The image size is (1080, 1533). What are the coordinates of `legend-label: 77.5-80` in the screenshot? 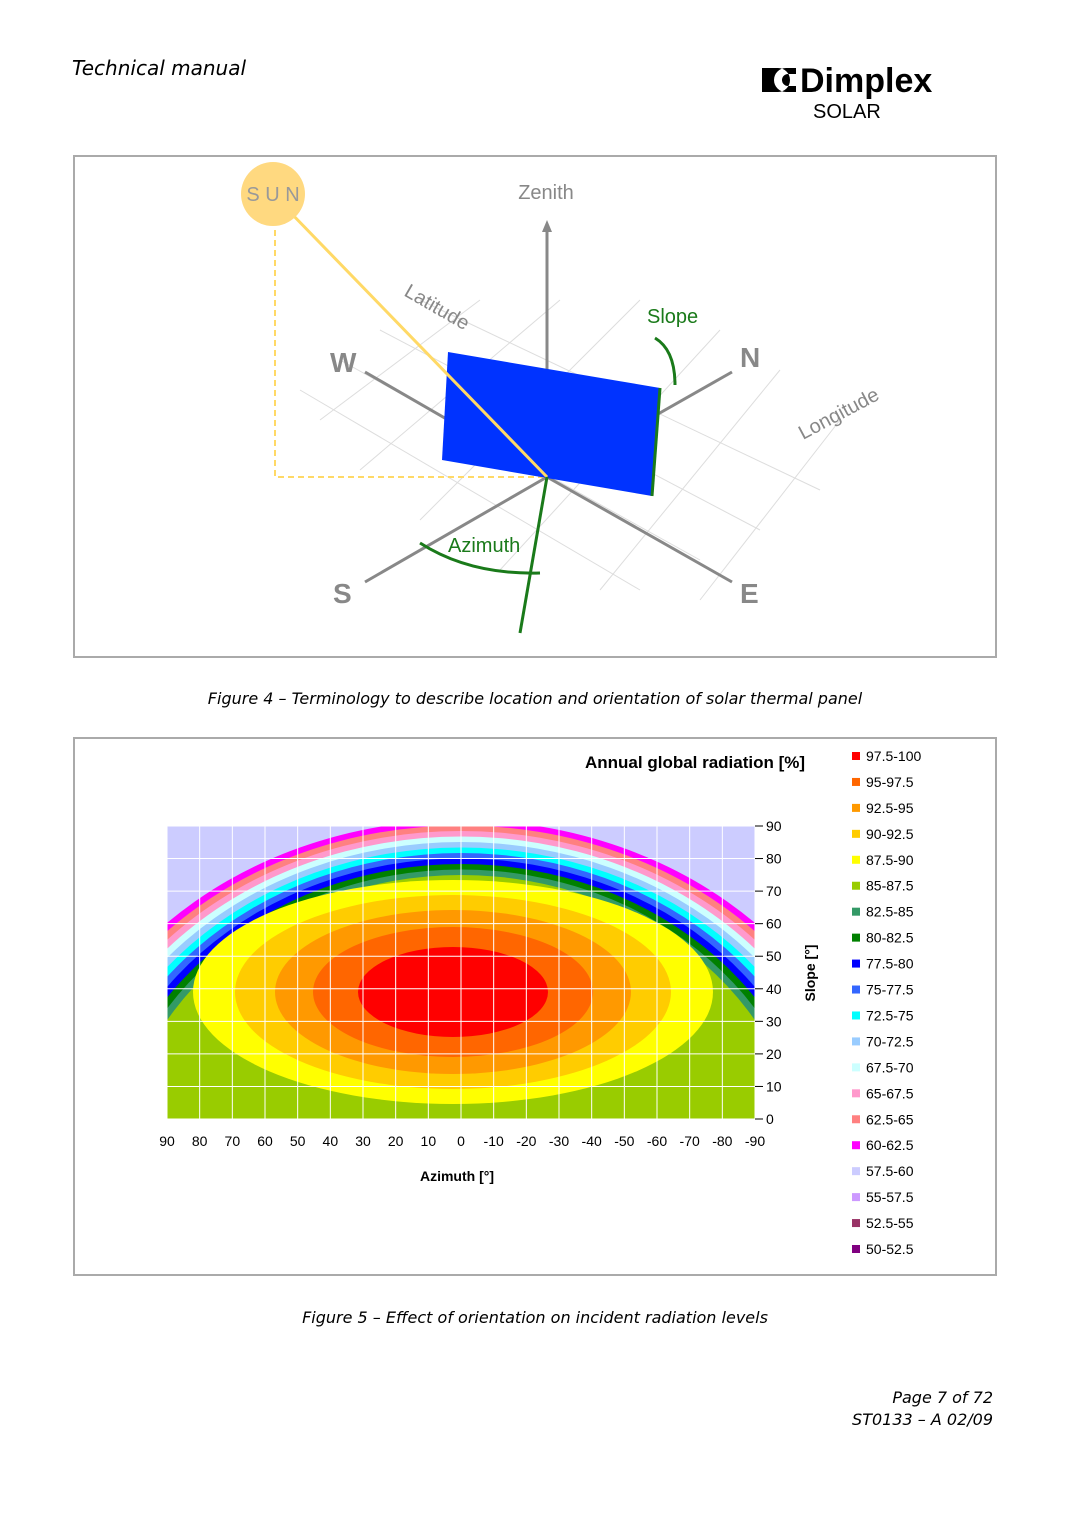 It's located at (890, 964).